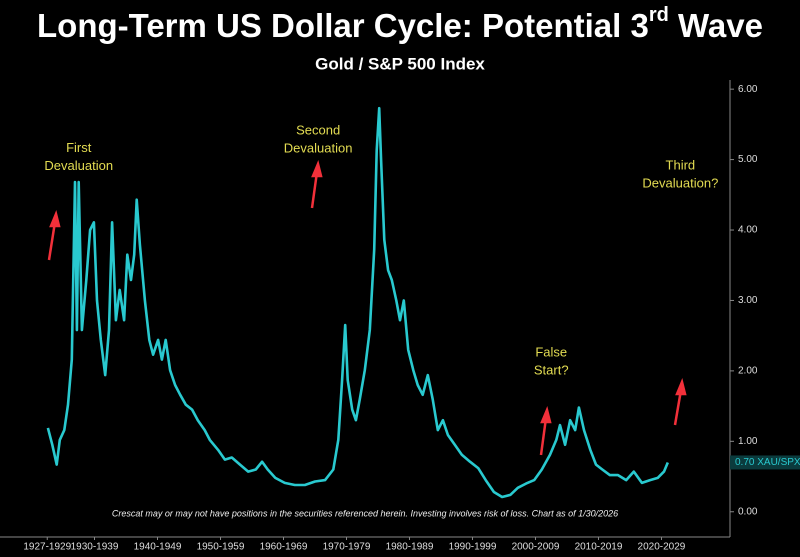 The width and height of the screenshot is (800, 557). What do you see at coordinates (78, 156) in the screenshot?
I see `annotation: First Devaluation` at bounding box center [78, 156].